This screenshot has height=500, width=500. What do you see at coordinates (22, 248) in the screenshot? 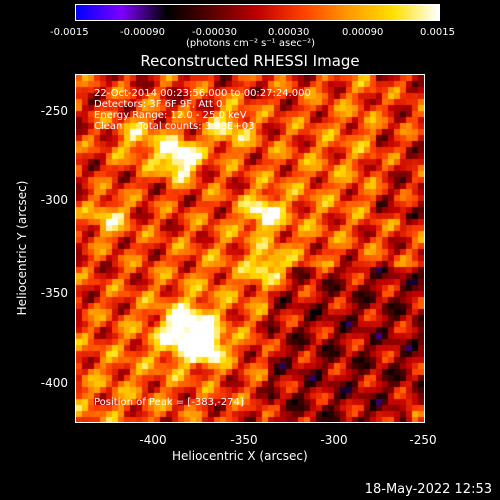
I see `y-axis-label: Heliocentric Y (arcsec)` at bounding box center [22, 248].